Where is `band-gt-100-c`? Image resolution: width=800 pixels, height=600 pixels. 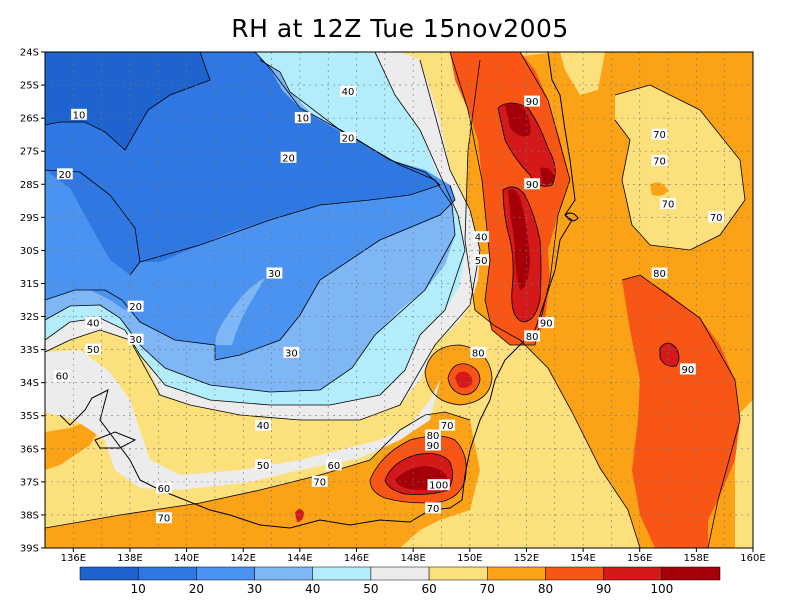
band-gt-100-c is located at coordinates (519, 239).